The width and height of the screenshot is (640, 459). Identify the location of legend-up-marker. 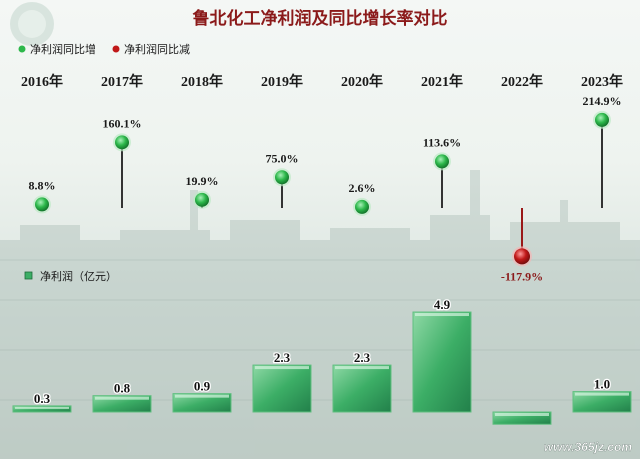
(22, 49).